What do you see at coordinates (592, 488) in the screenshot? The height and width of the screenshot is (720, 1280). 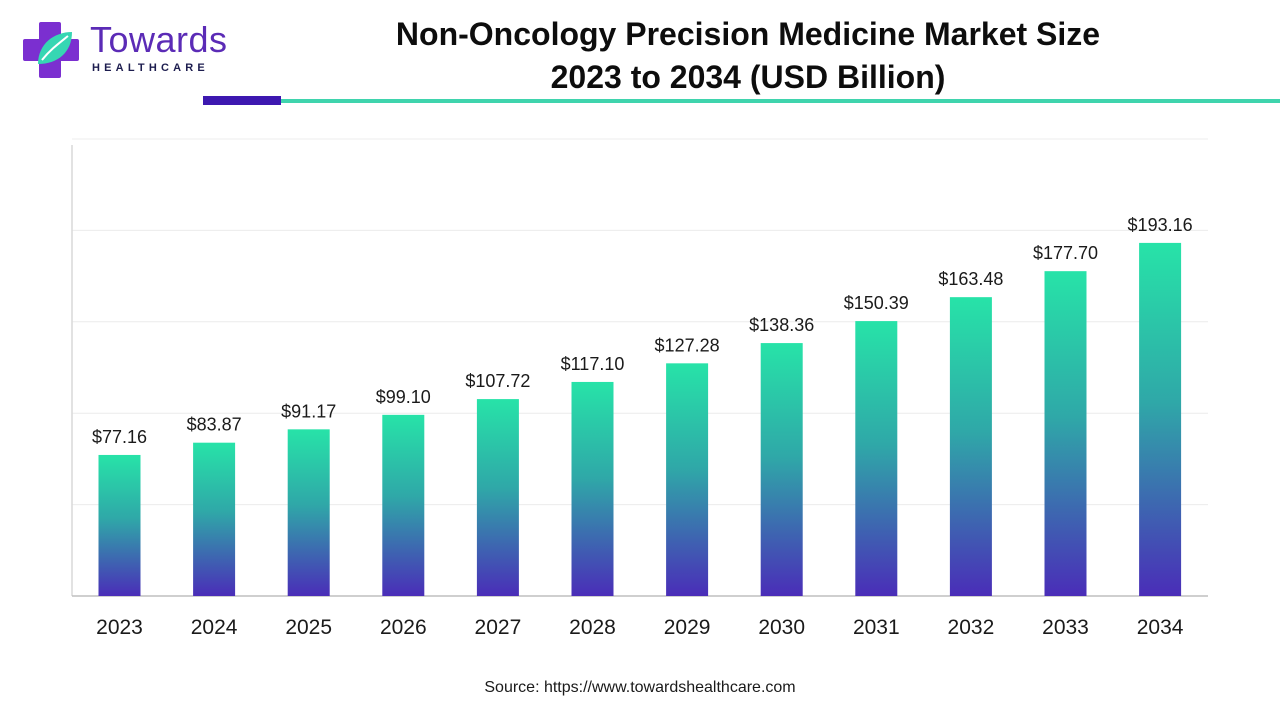 I see `bar-2028` at bounding box center [592, 488].